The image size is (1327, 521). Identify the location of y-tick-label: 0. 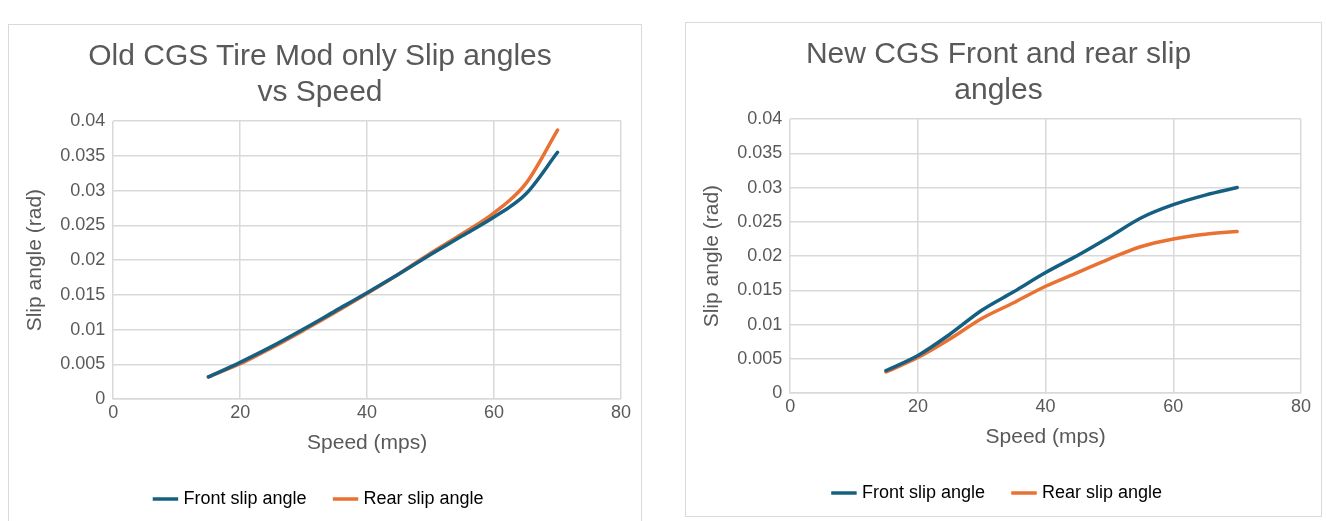
(777, 392).